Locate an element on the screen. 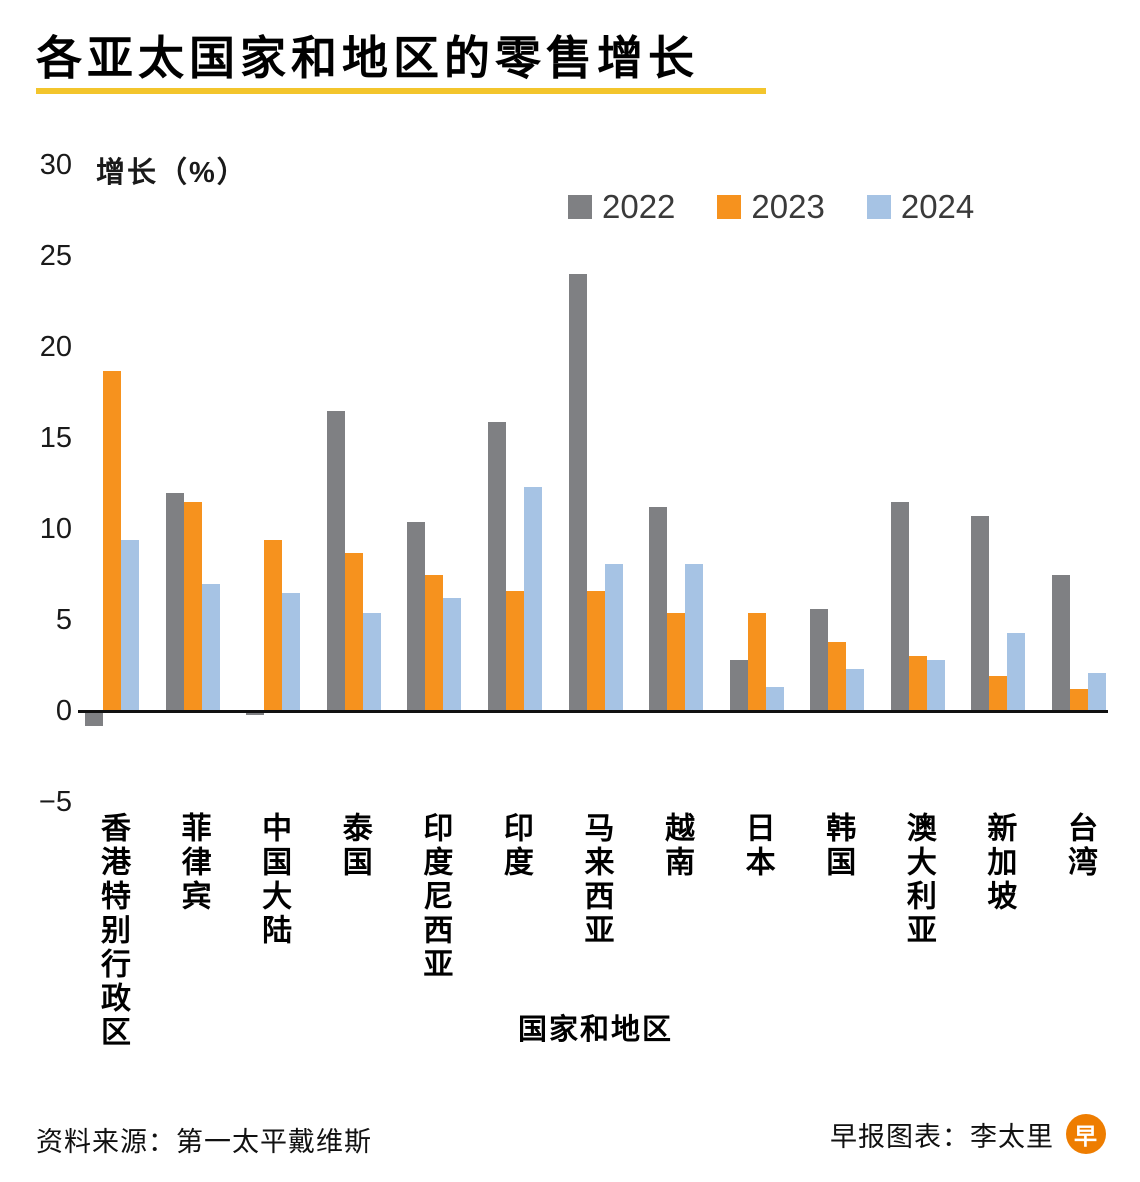 Image resolution: width=1140 pixels, height=1182 pixels. legend: 2022 2023 2024 is located at coordinates (771, 207).